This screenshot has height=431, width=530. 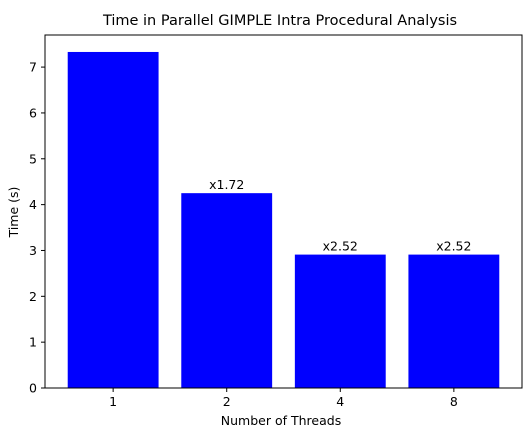 I want to click on y-tick-label-2: 2, so click(x=33, y=296).